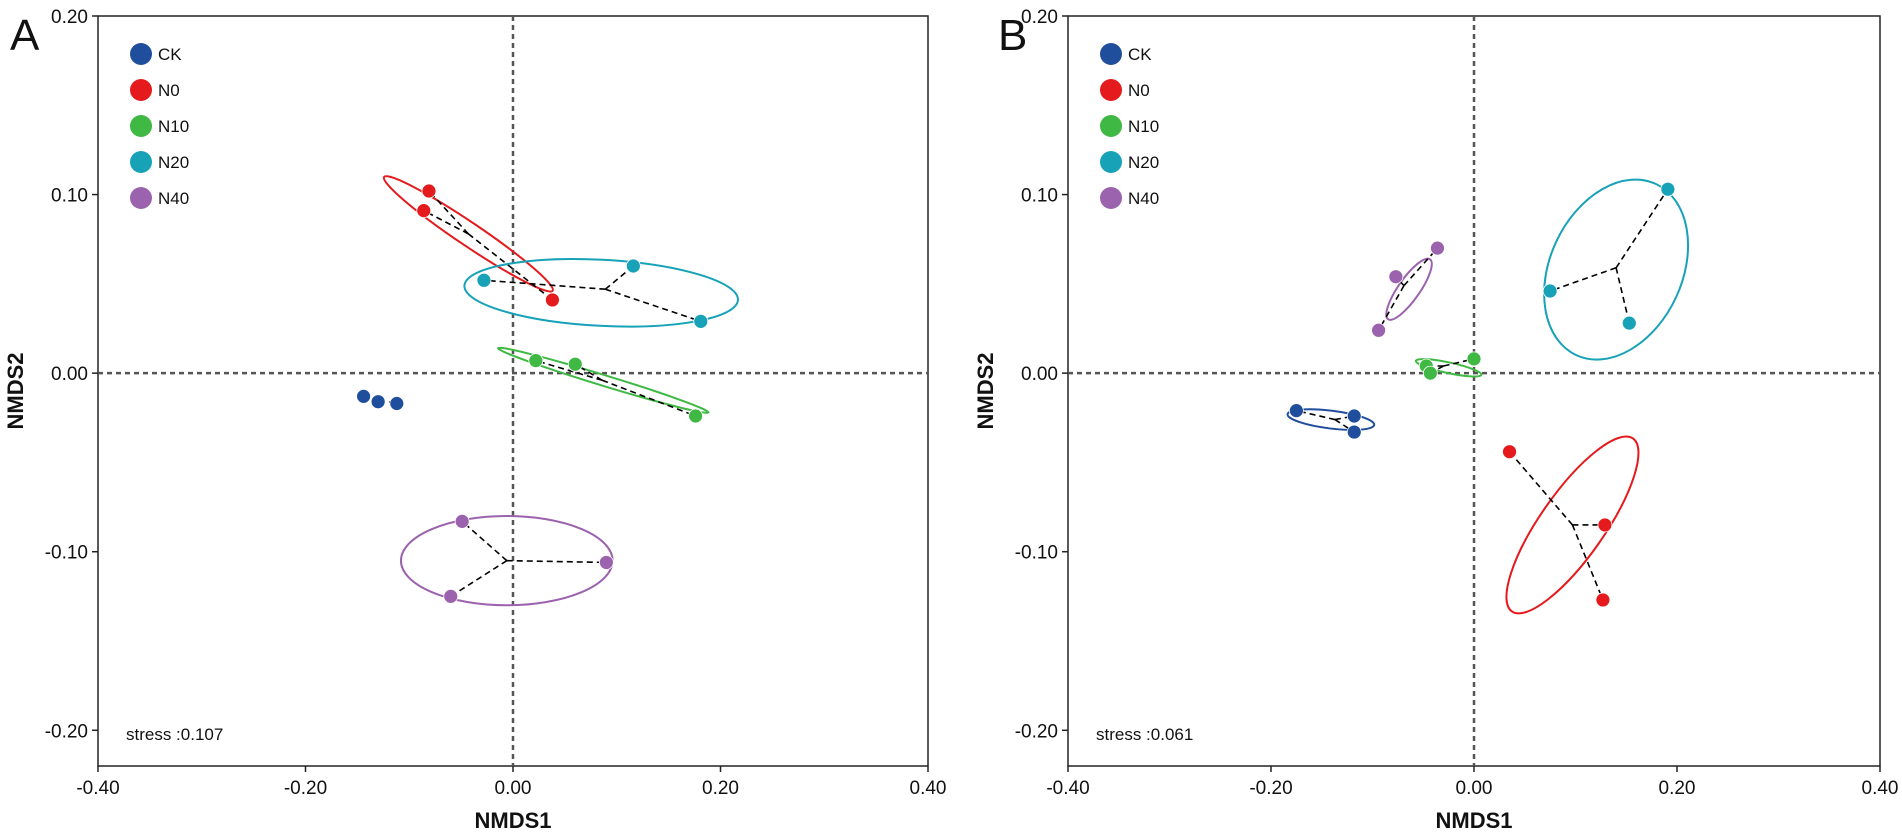  Describe the element at coordinates (1012, 35) in the screenshot. I see `panel-label: B` at that location.